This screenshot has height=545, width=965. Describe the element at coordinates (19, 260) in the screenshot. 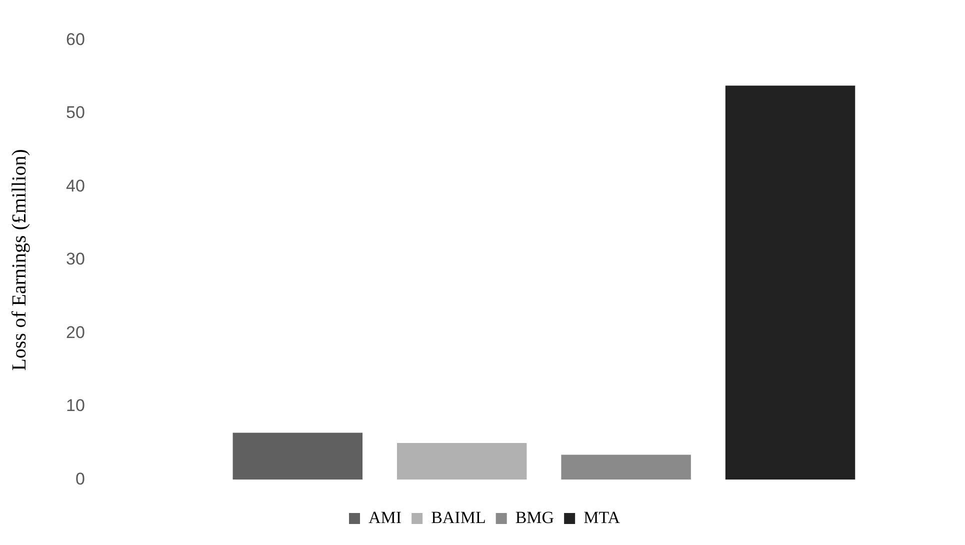

I see `y-axis-title: Loss of Earnings (£million)` at that location.